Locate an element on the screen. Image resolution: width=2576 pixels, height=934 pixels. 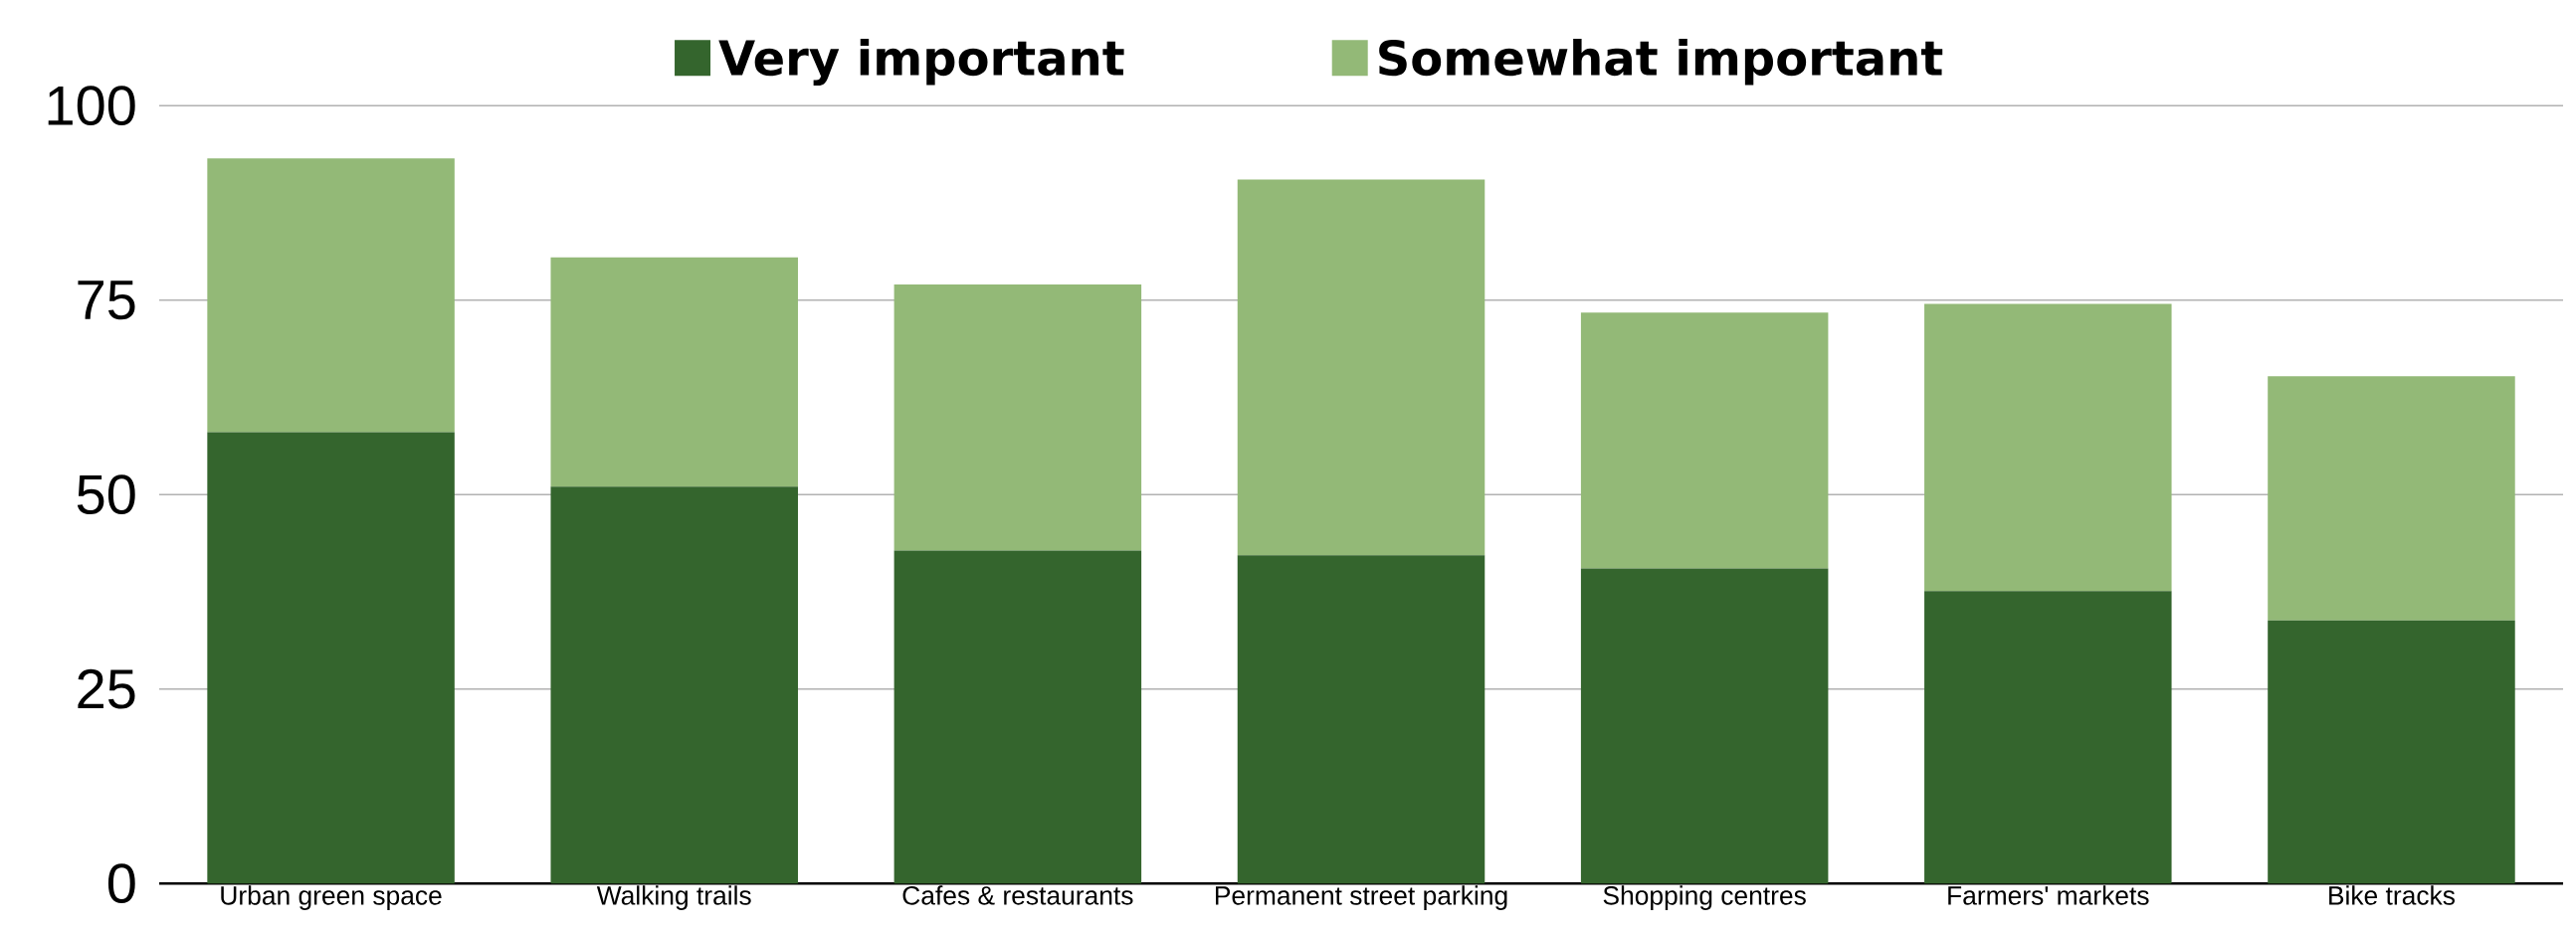
y-tick-label: 25 is located at coordinates (106, 688).